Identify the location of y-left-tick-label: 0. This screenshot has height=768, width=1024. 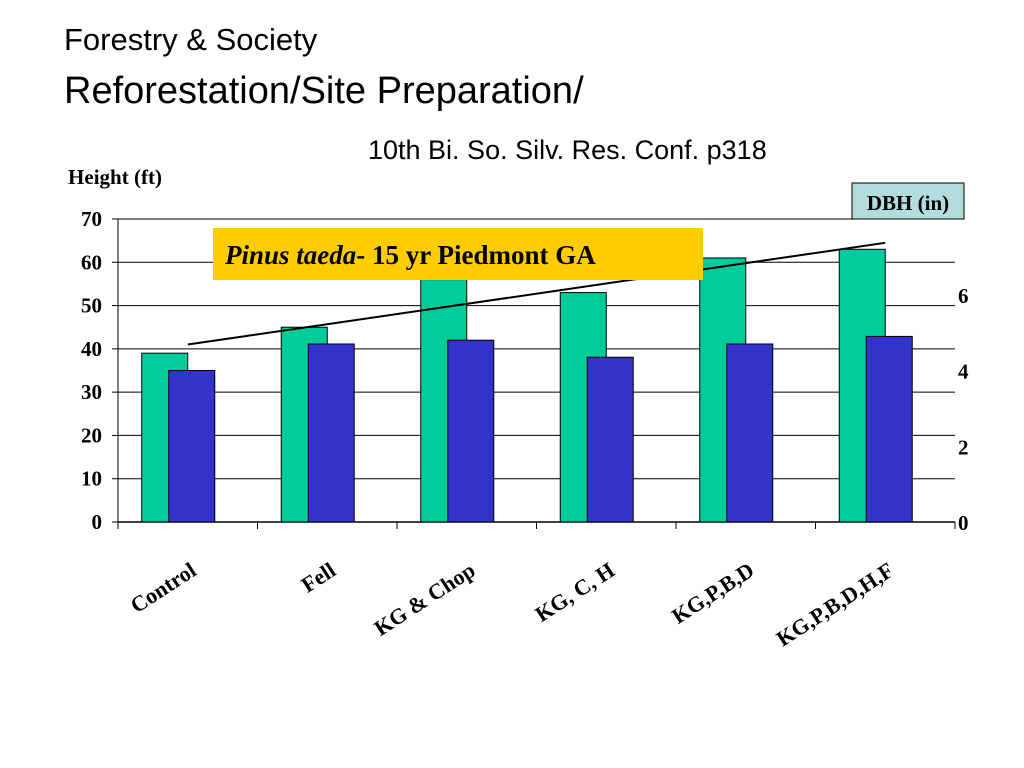
(97, 522).